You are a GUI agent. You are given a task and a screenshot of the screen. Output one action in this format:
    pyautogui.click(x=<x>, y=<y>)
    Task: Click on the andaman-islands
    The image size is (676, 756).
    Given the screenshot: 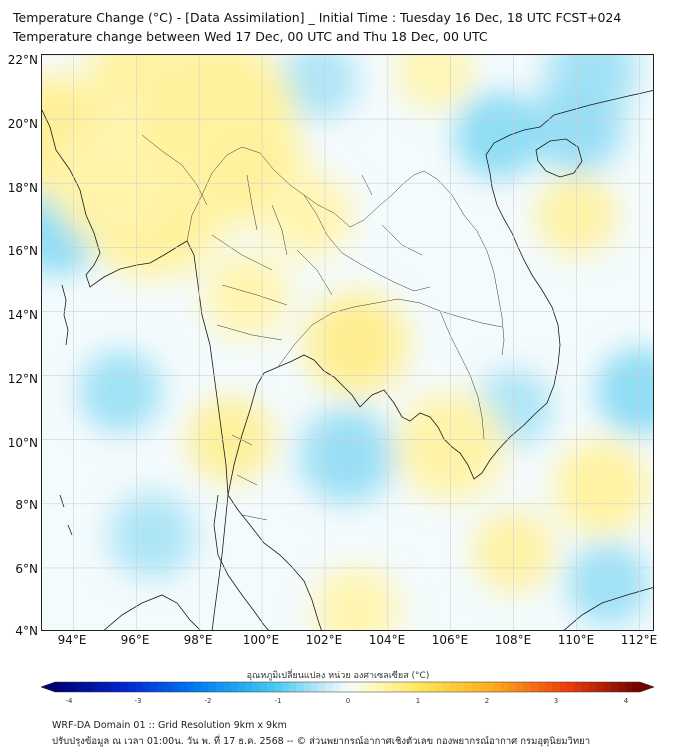 What is the action you would take?
    pyautogui.click(x=65, y=315)
    